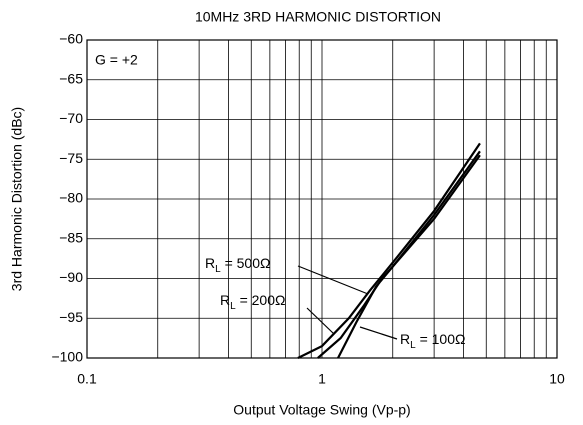 The image size is (583, 425). Describe the element at coordinates (432, 341) in the screenshot. I see `series-label: RL = 100Ω` at that location.